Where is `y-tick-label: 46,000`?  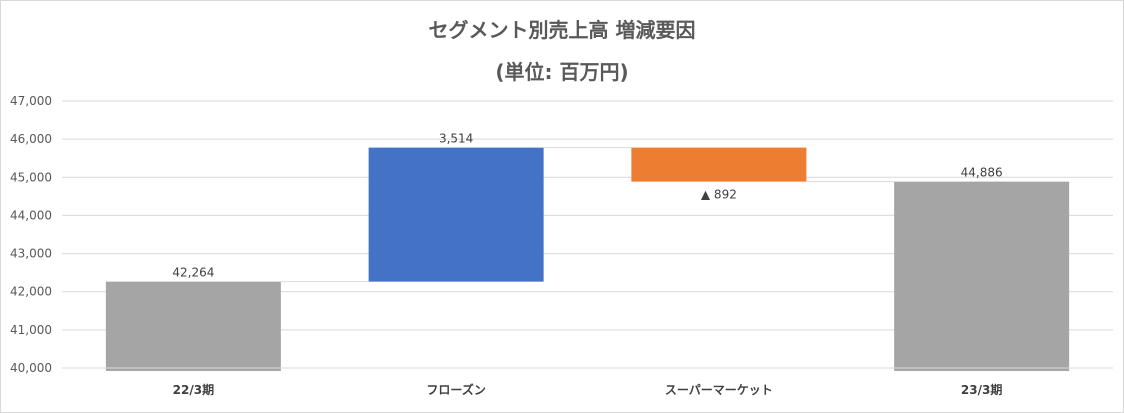 y-tick-label: 46,000 is located at coordinates (31, 139).